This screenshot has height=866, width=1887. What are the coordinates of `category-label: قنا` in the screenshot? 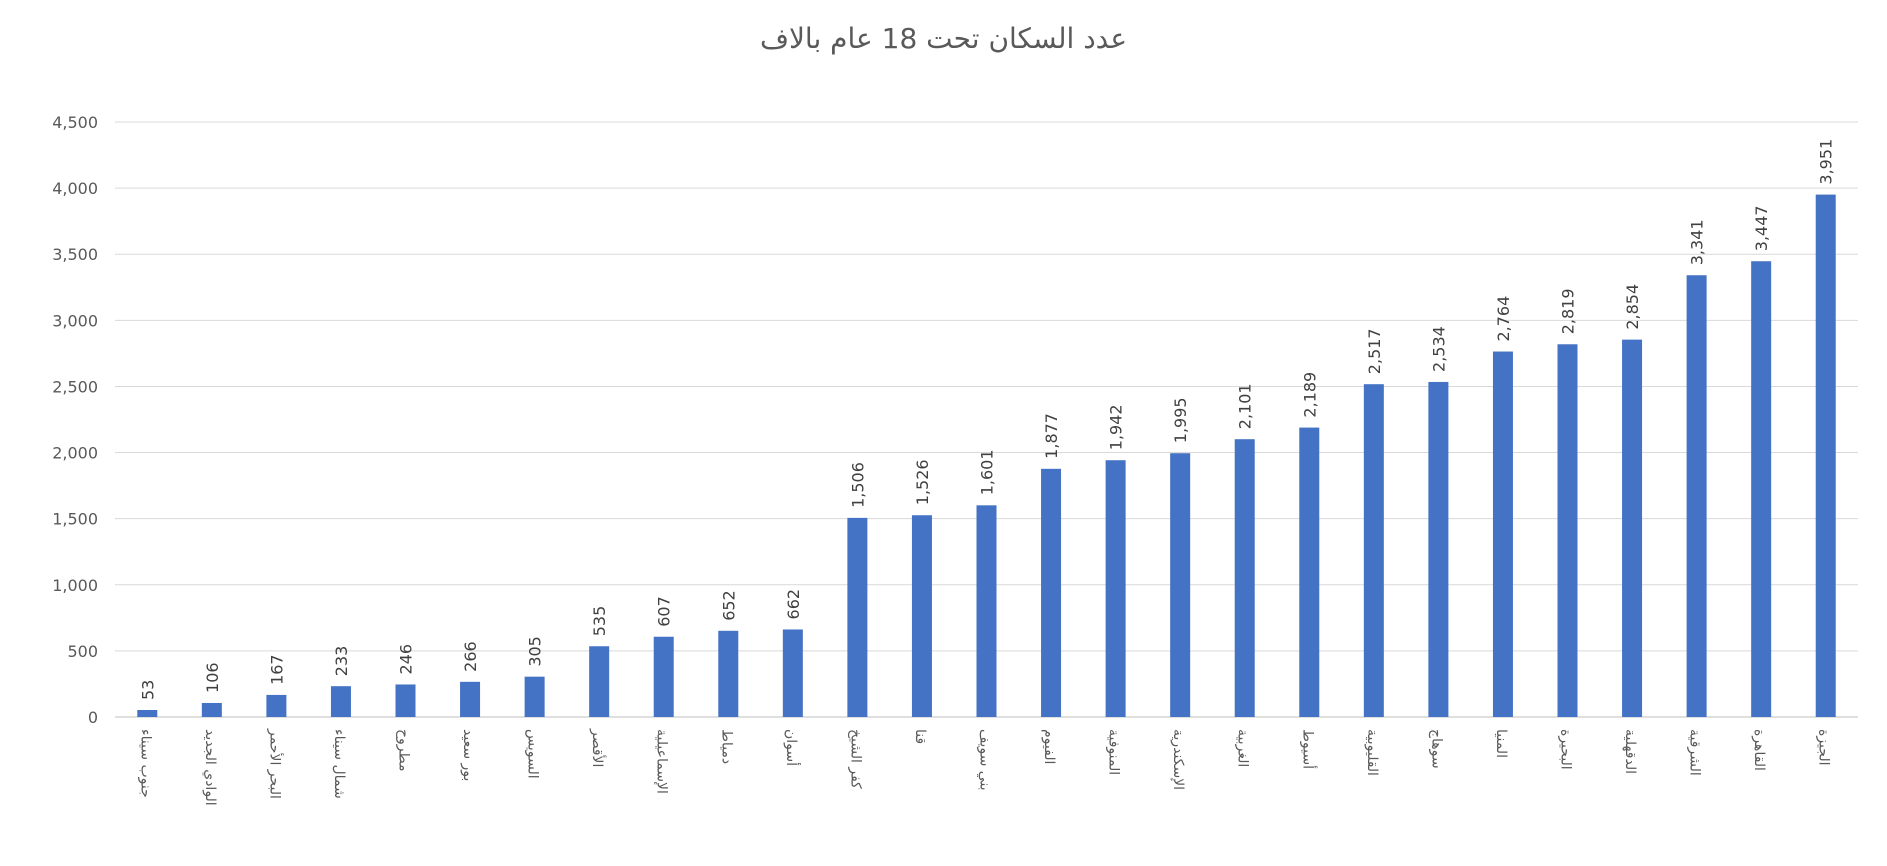 It's located at (920, 736).